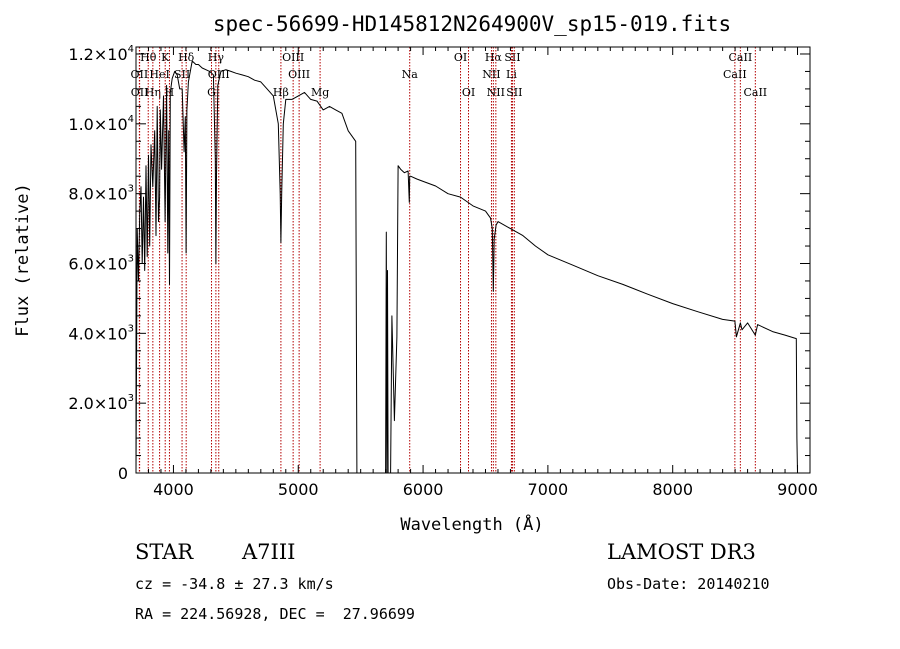 The height and width of the screenshot is (649, 900). Describe the element at coordinates (101, 54) in the screenshot. I see `y-tick-label: 1.2×104` at that location.